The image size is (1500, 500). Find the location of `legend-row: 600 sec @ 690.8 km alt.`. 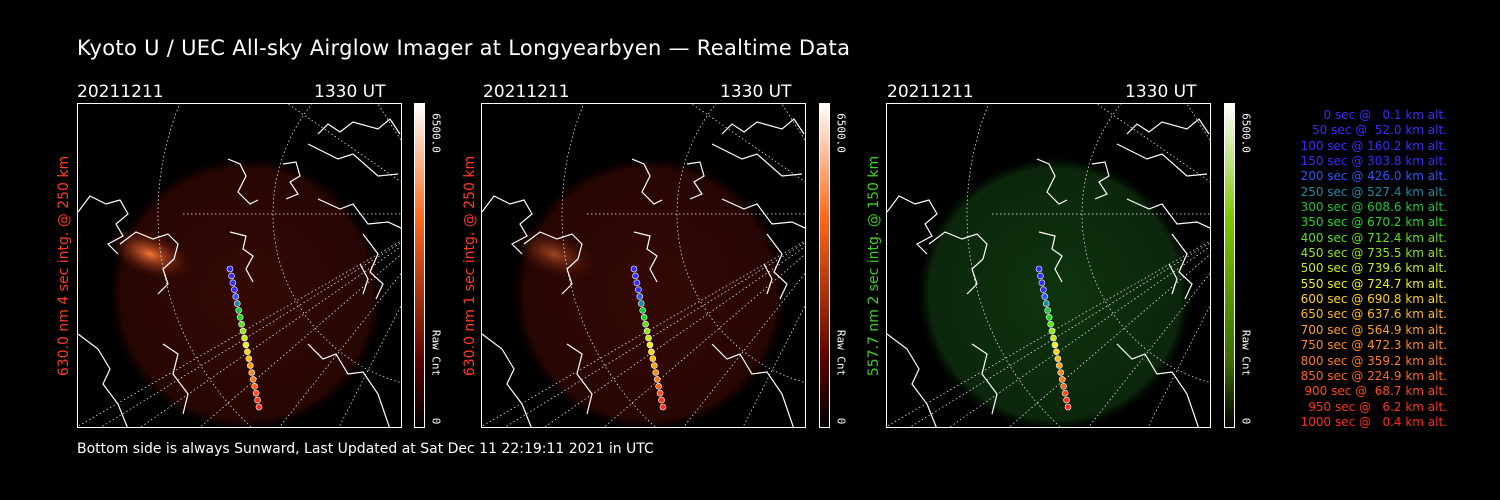

legend-row: 600 sec @ 690.8 km alt. is located at coordinates (1373, 299).